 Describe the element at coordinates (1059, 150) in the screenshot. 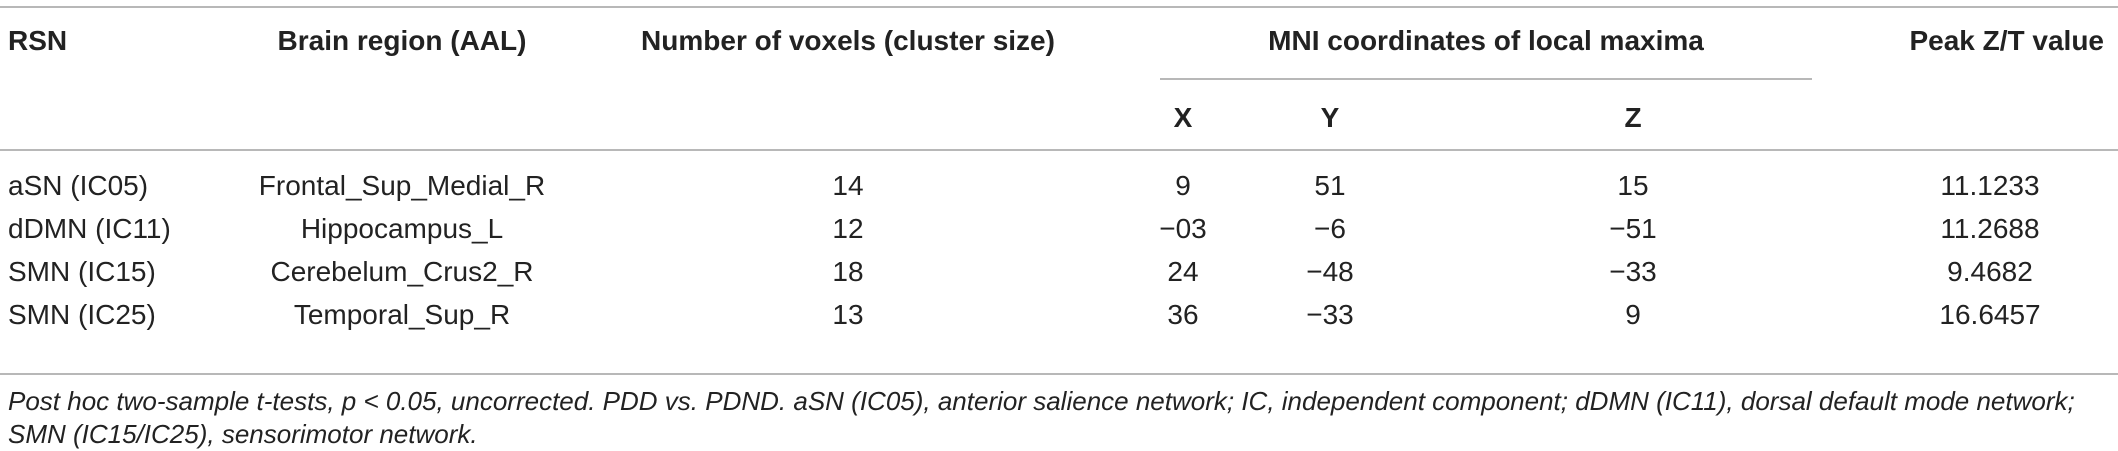

I see `header-bottom-rule` at that location.